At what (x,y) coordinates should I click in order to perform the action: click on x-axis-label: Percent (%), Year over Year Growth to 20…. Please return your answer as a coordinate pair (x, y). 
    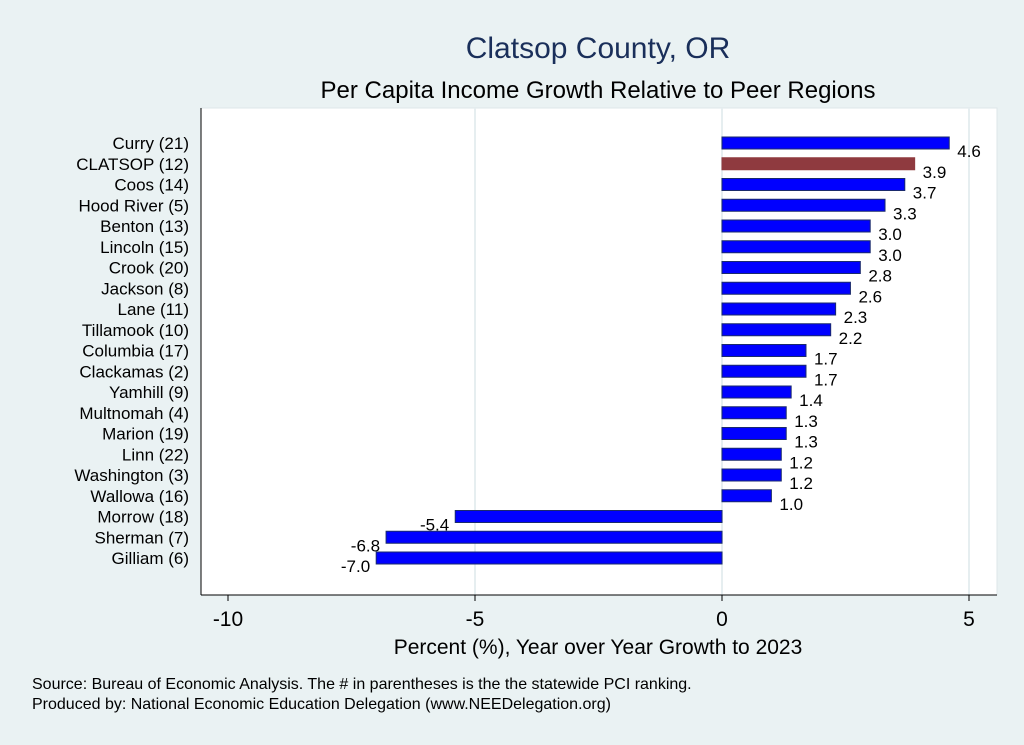
    Looking at the image, I should click on (598, 647).